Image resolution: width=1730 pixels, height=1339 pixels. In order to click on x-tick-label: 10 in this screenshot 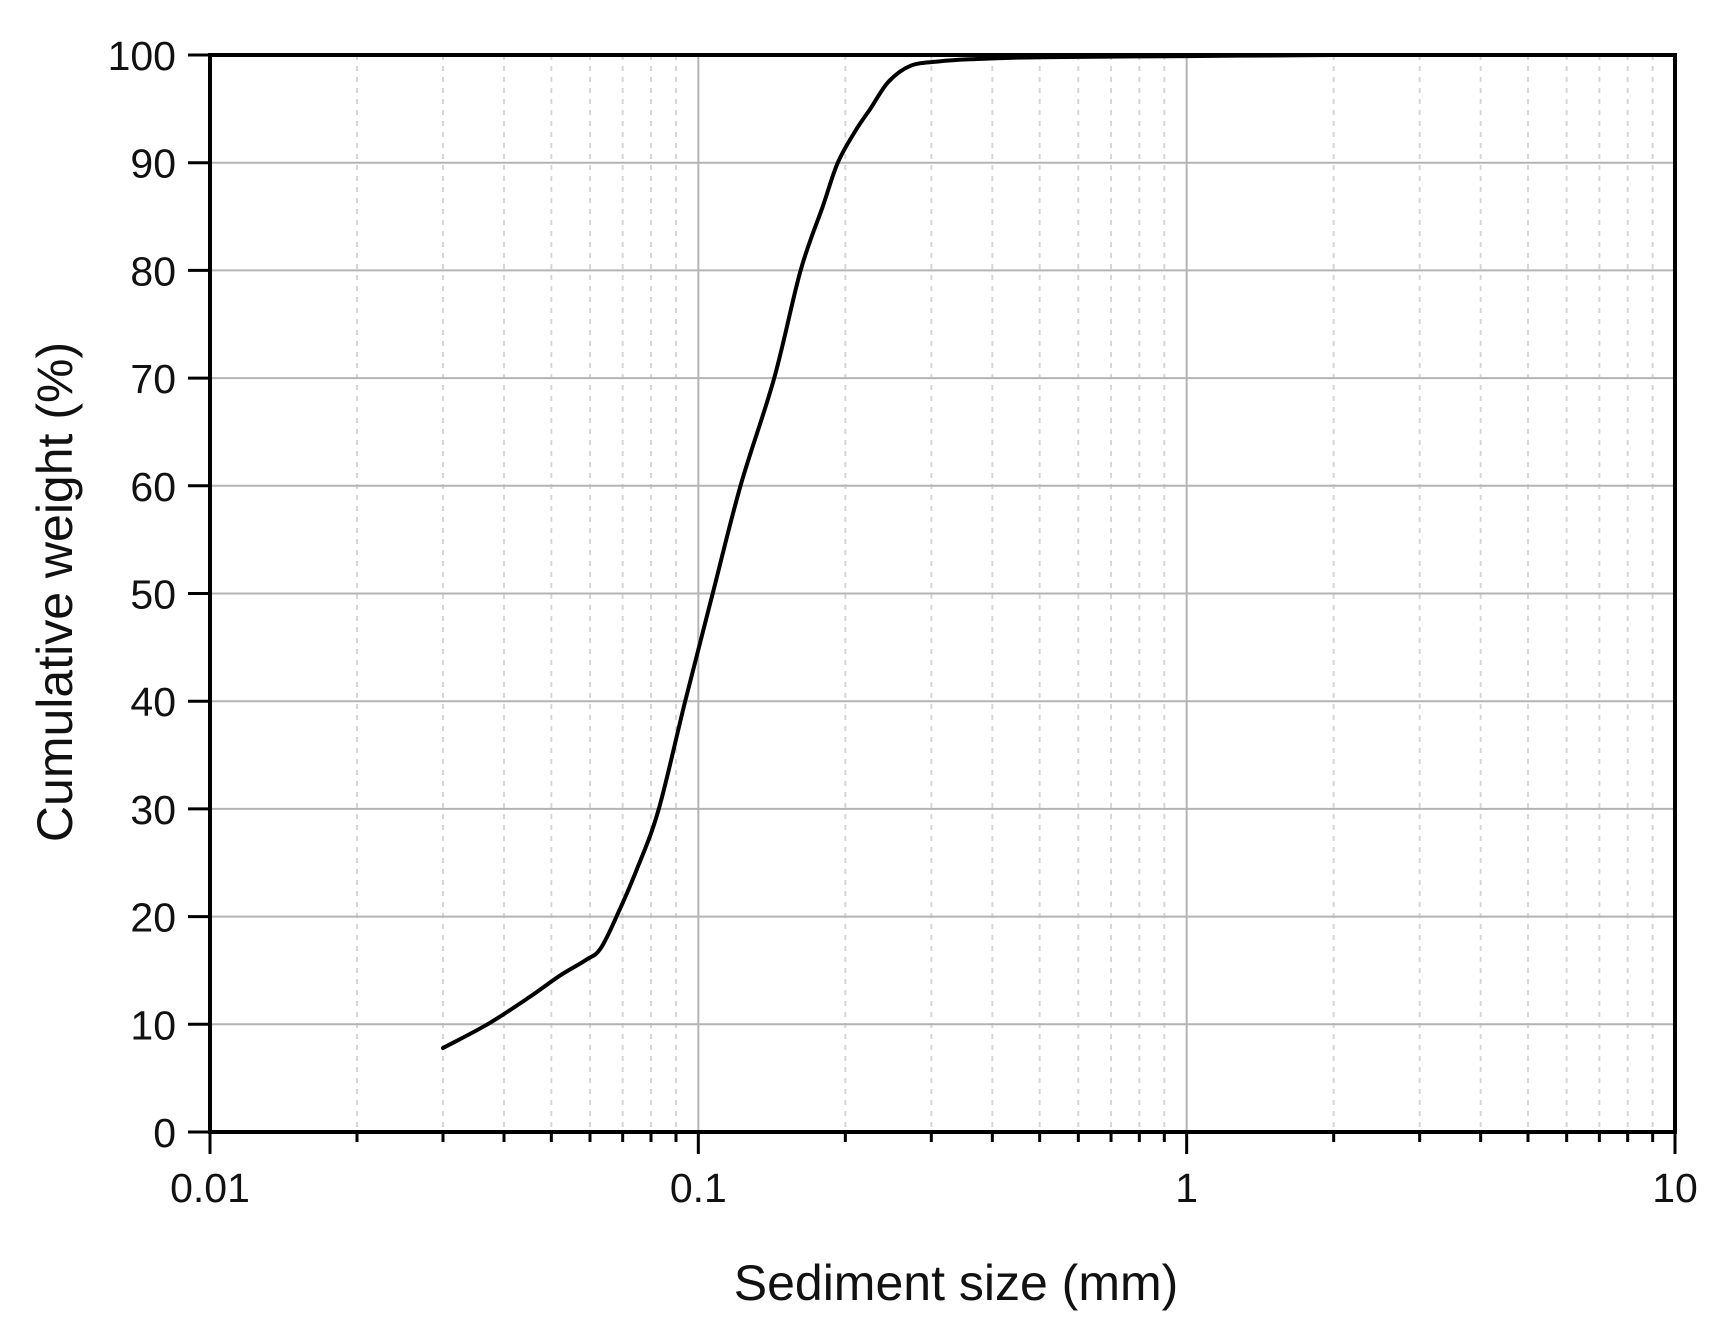, I will do `click(1675, 1188)`.